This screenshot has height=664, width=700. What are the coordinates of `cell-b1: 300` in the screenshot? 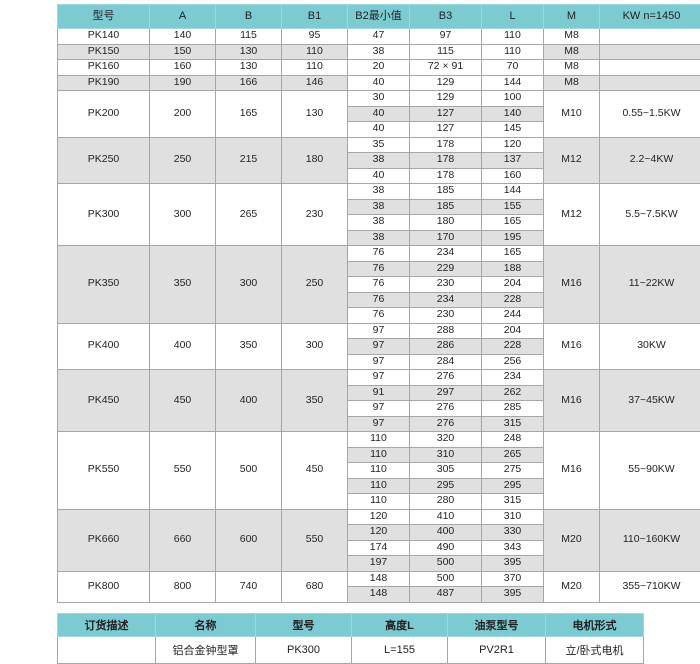 It's located at (315, 346).